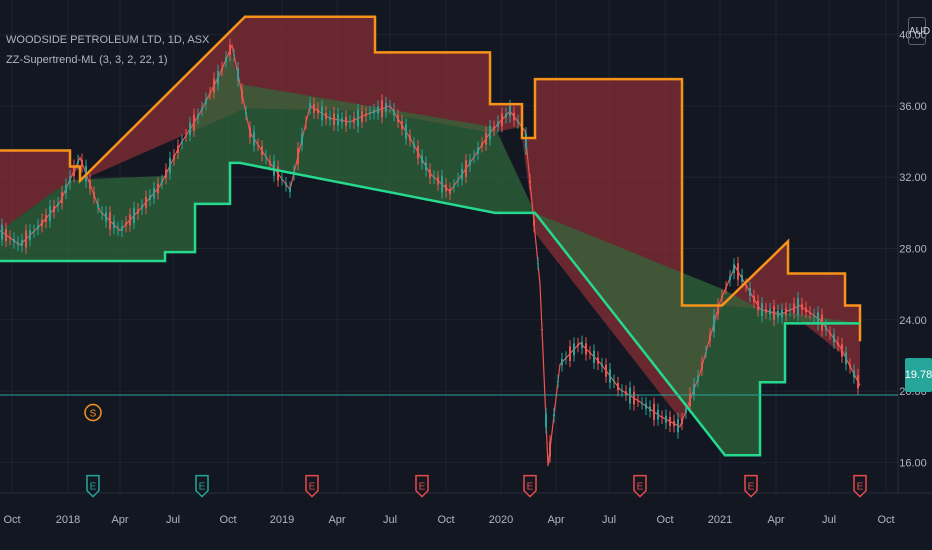  I want to click on last-price-badge: 19.78, so click(918, 375).